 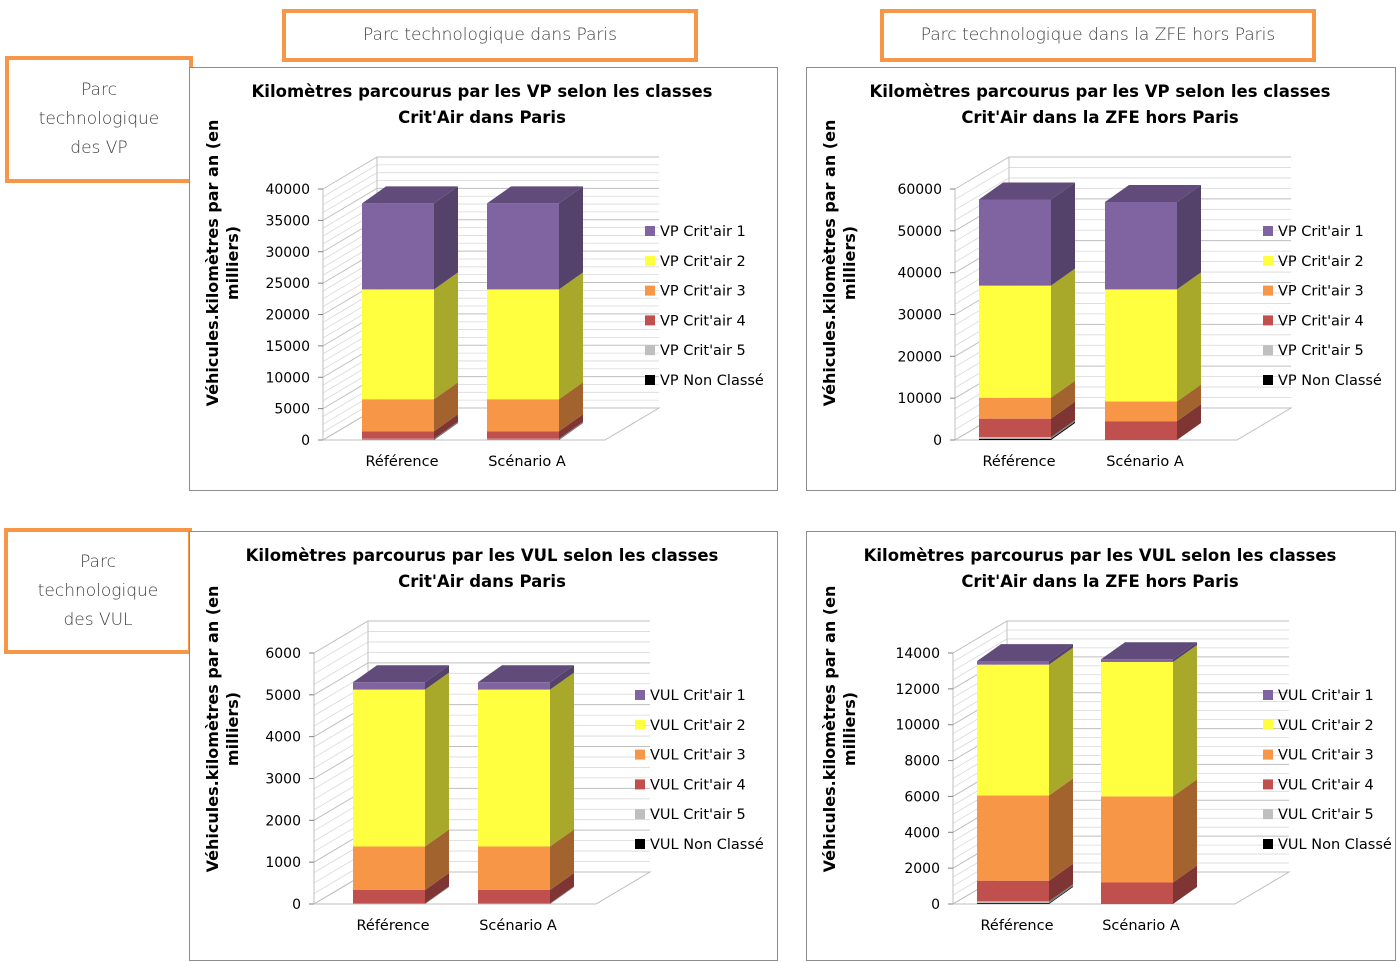 I want to click on y-tick-label: 1000, so click(x=283, y=863).